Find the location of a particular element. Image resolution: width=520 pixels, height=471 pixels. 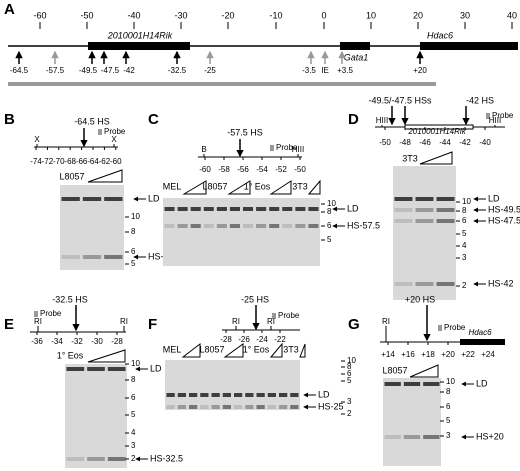

axis-label: +20 is located at coordinates (448, 354).